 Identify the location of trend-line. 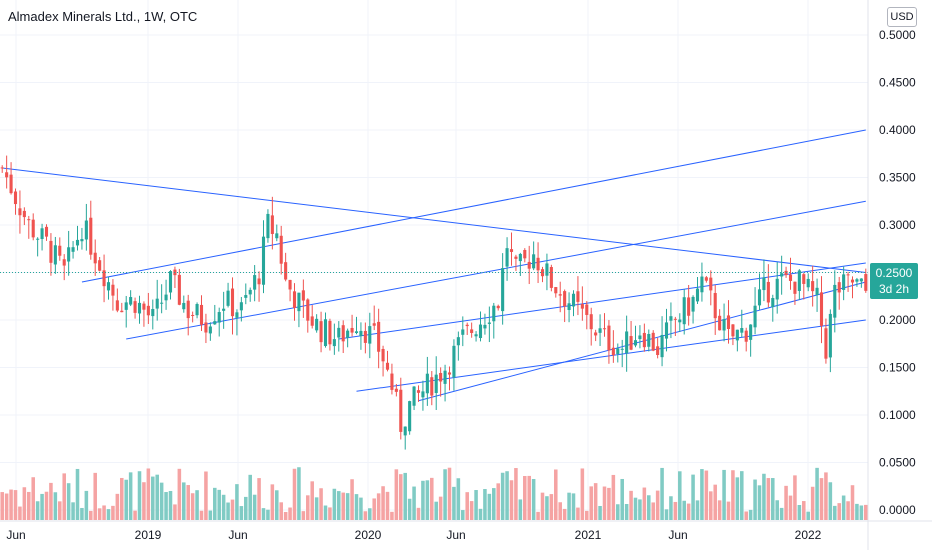
(642, 341).